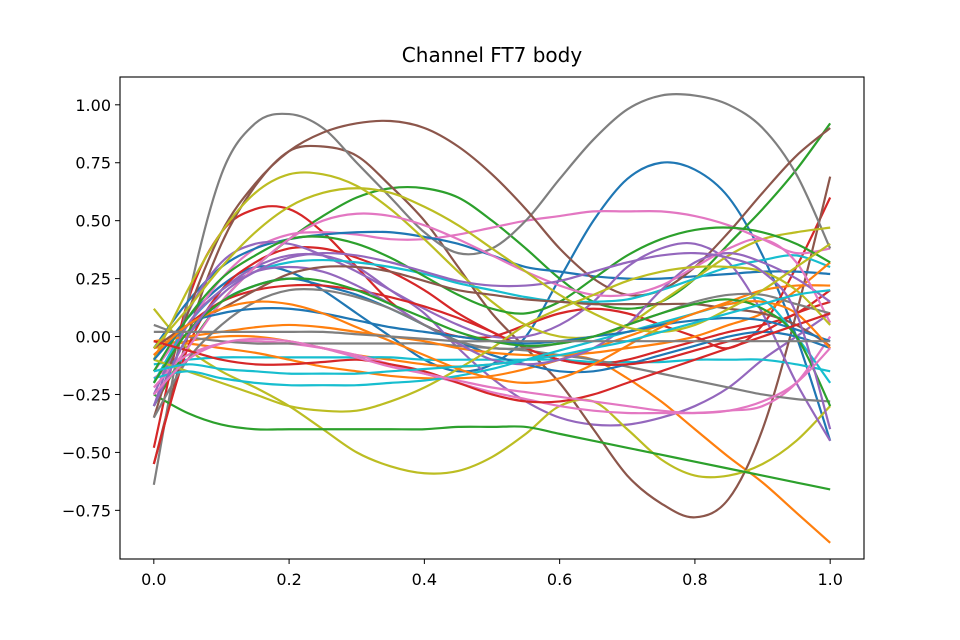  What do you see at coordinates (93, 163) in the screenshot?
I see `y-tick-label: 0.75` at bounding box center [93, 163].